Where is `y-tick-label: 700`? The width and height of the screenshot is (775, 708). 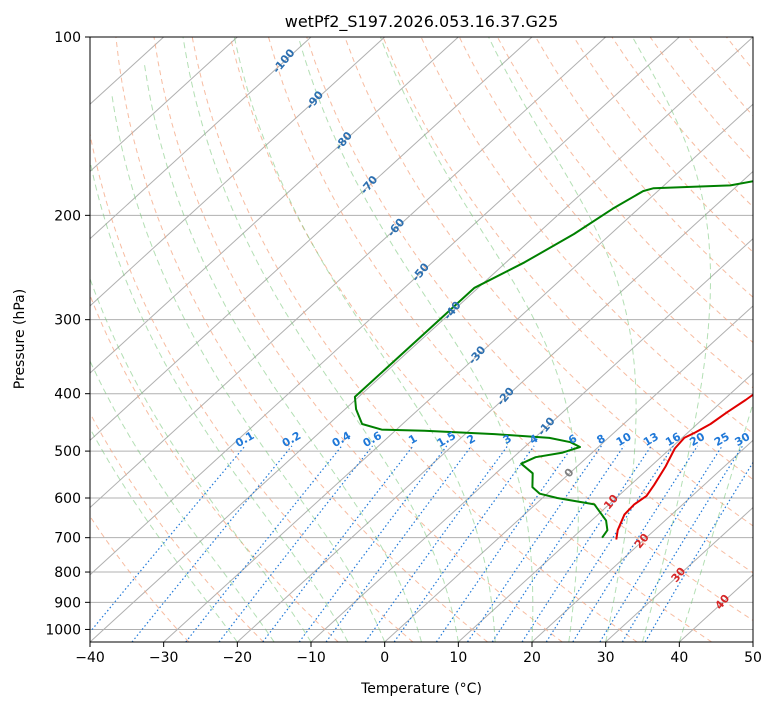
y-tick-label: 700 is located at coordinates (67, 539).